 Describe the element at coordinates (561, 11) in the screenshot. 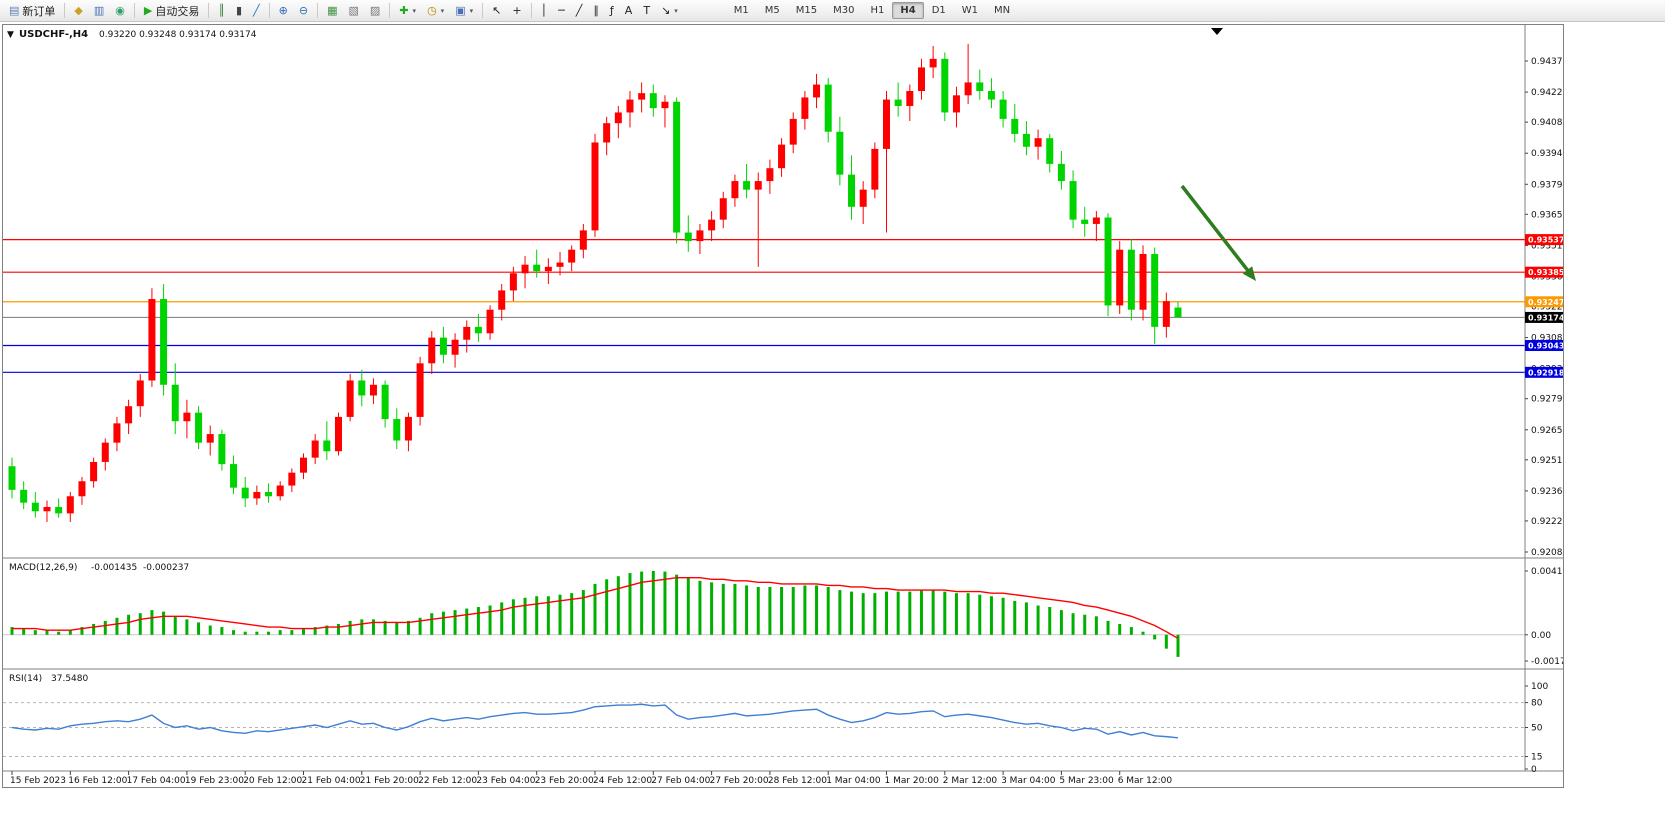

I see `horizontal-line-button: ─` at that location.